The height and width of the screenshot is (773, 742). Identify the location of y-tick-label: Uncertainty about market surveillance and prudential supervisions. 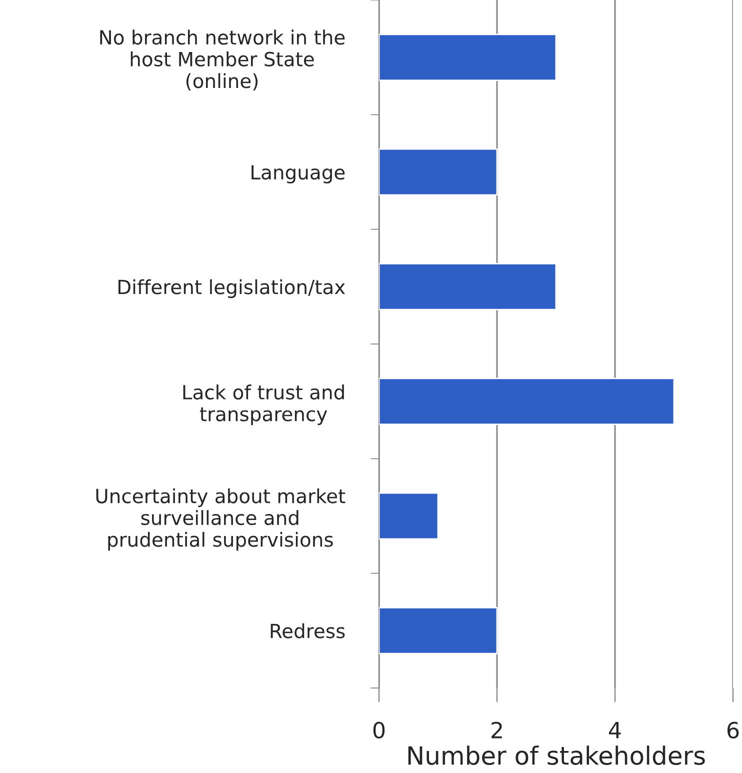
(221, 519).